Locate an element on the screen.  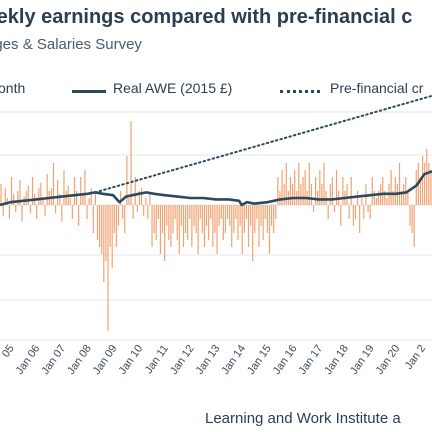
legend-swatch-real-awe is located at coordinates (89, 91).